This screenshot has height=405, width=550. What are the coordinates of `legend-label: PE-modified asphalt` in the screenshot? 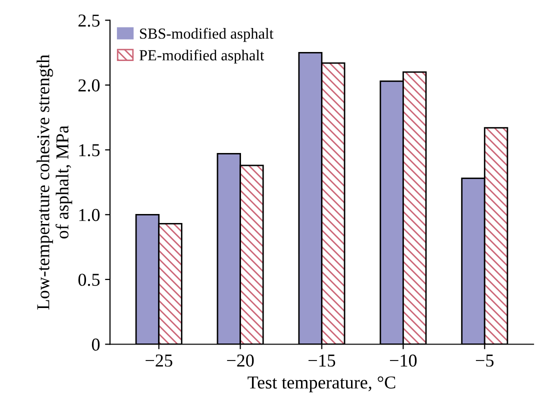 It's located at (201, 57).